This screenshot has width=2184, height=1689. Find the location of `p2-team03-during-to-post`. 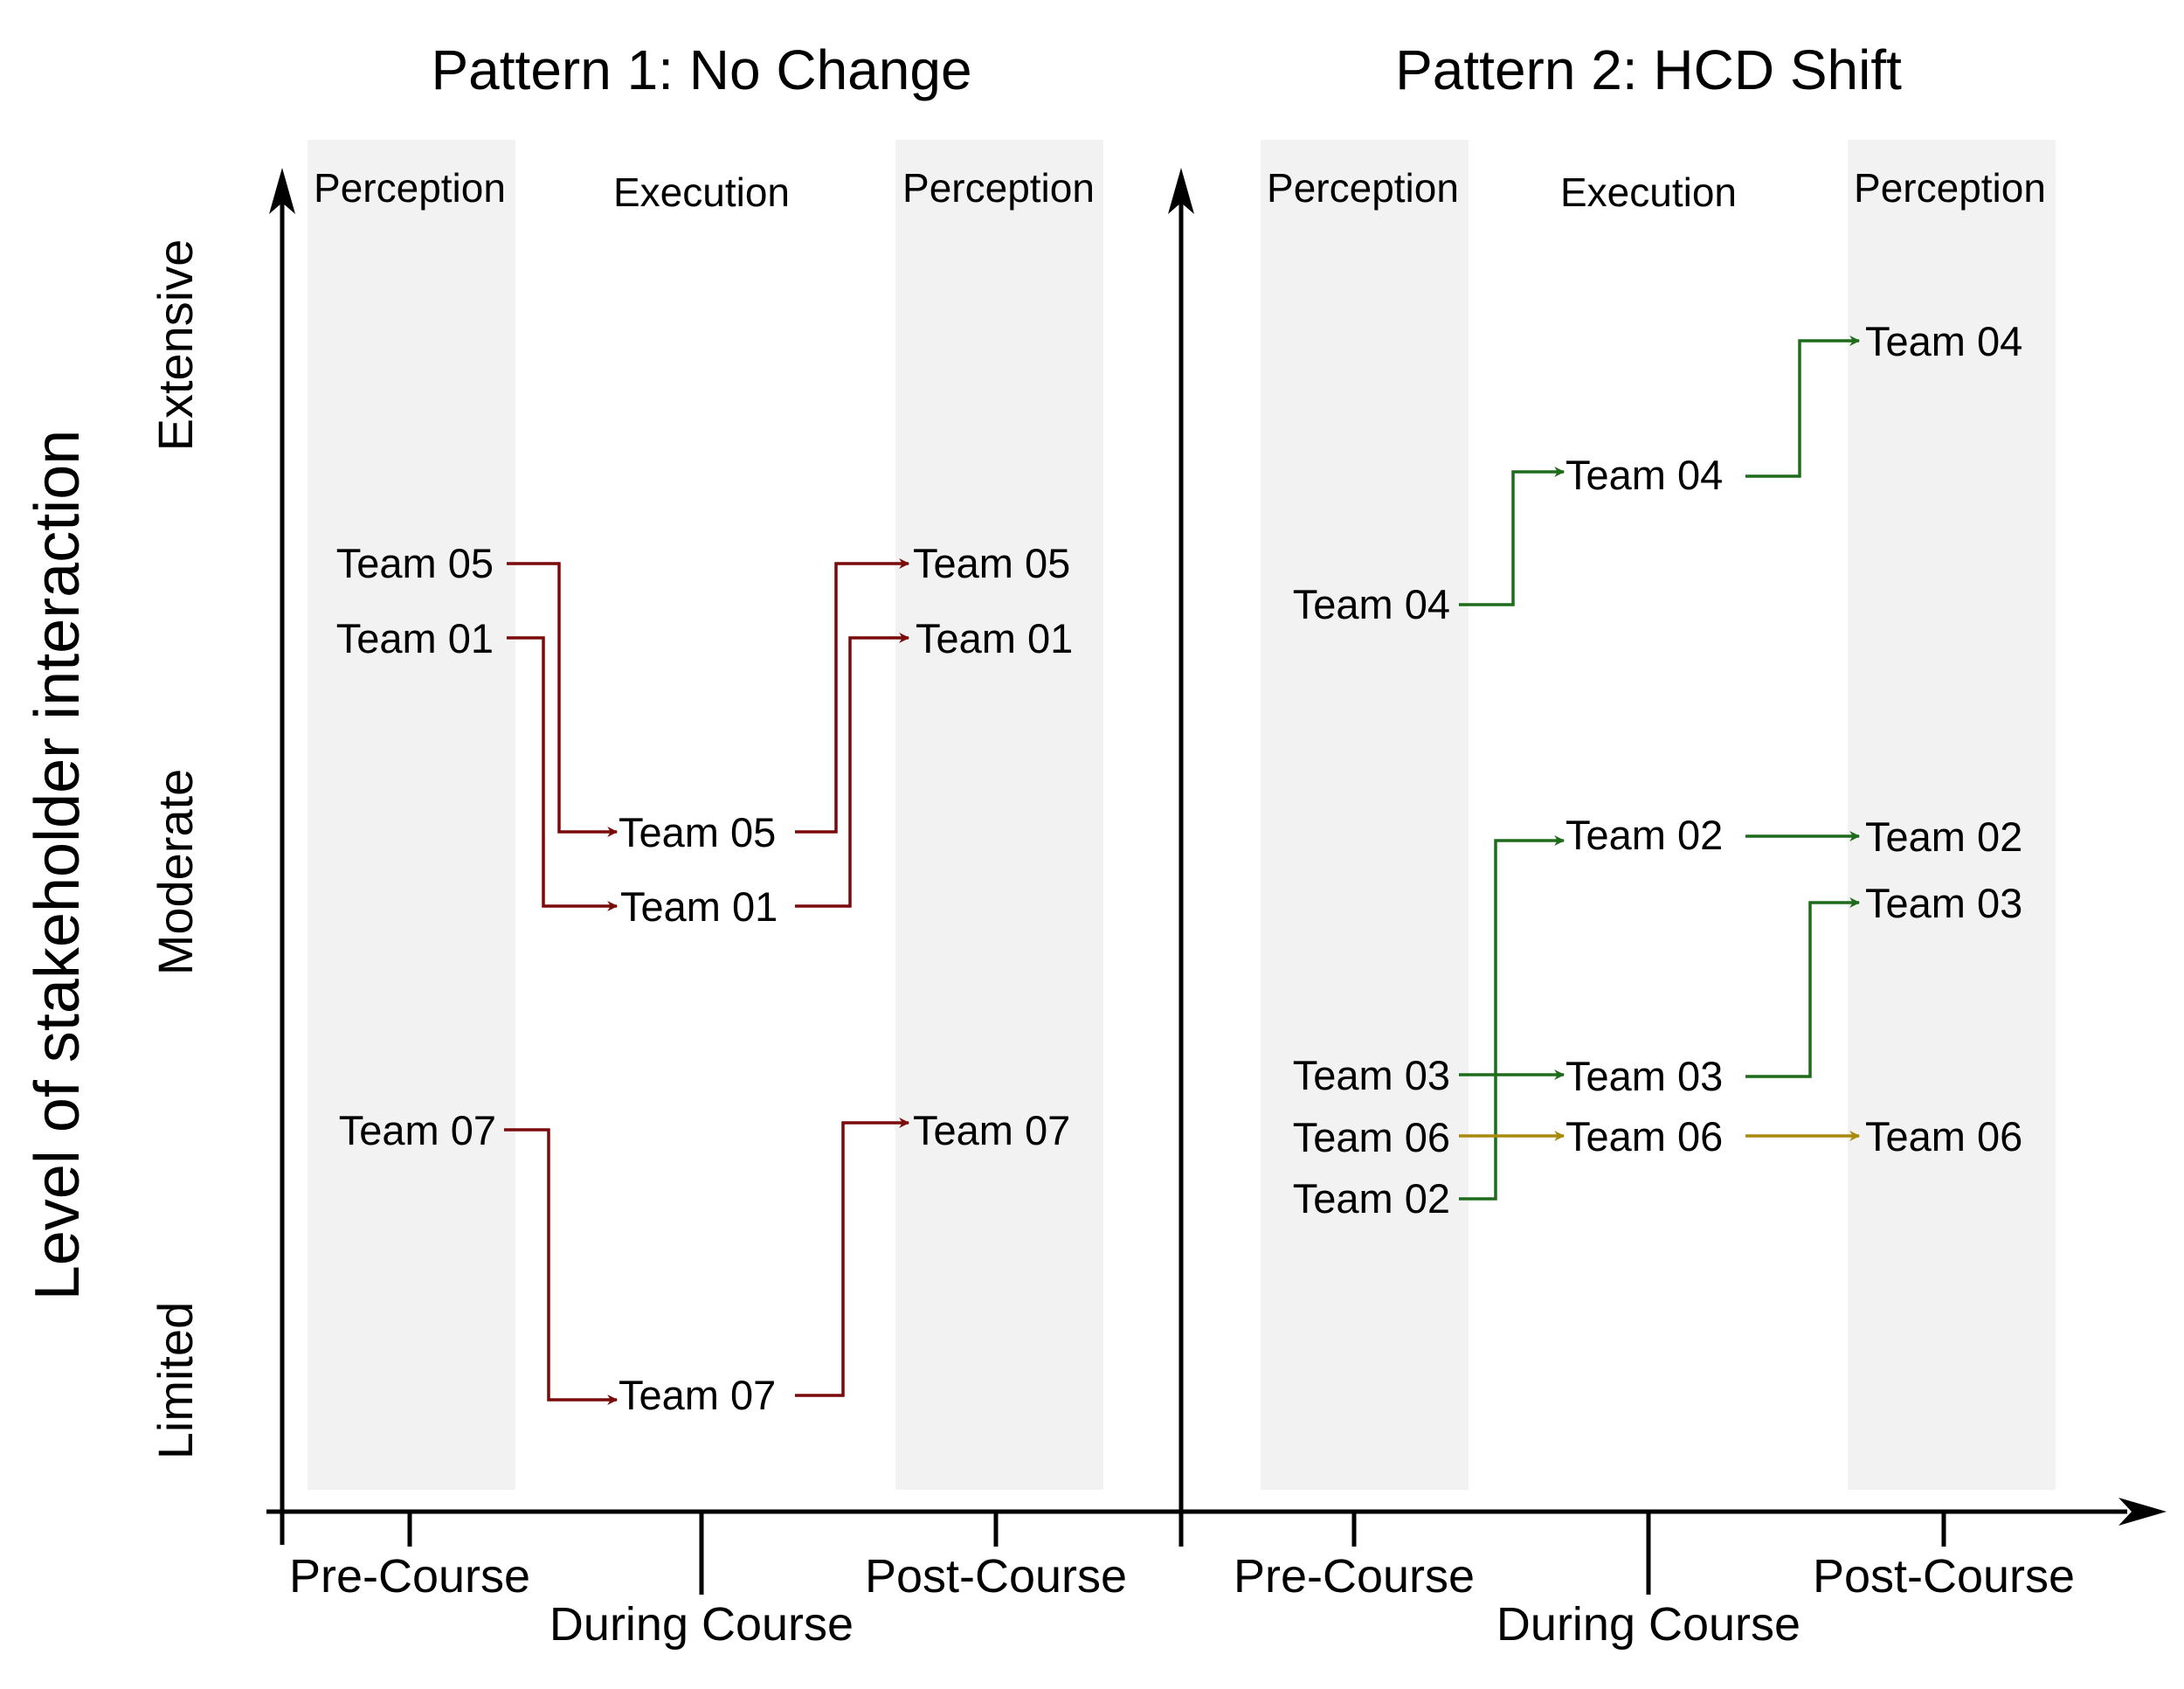

p2-team03-during-to-post is located at coordinates (1803, 988).